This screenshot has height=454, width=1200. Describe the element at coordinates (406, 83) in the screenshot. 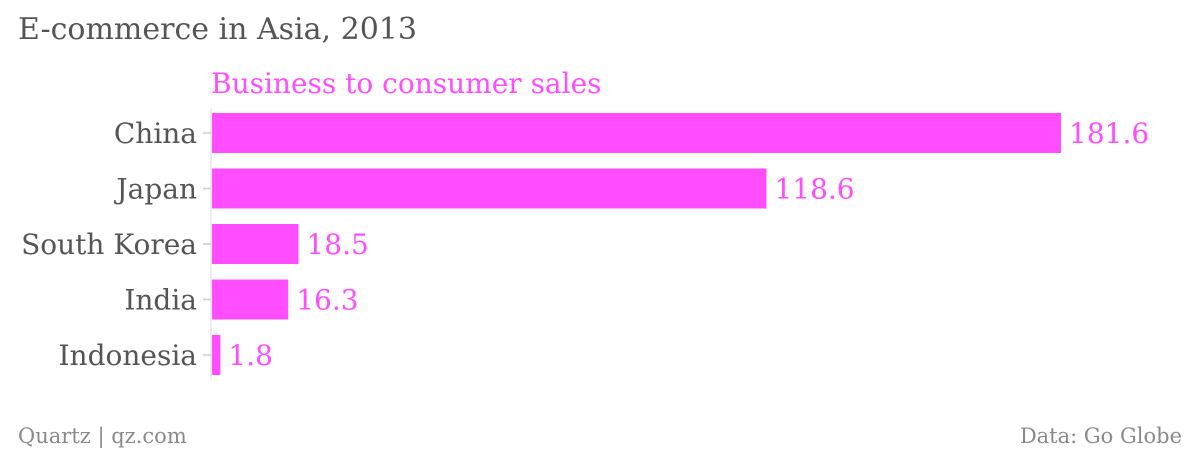

I see `series-label: Business to consumer sales` at that location.